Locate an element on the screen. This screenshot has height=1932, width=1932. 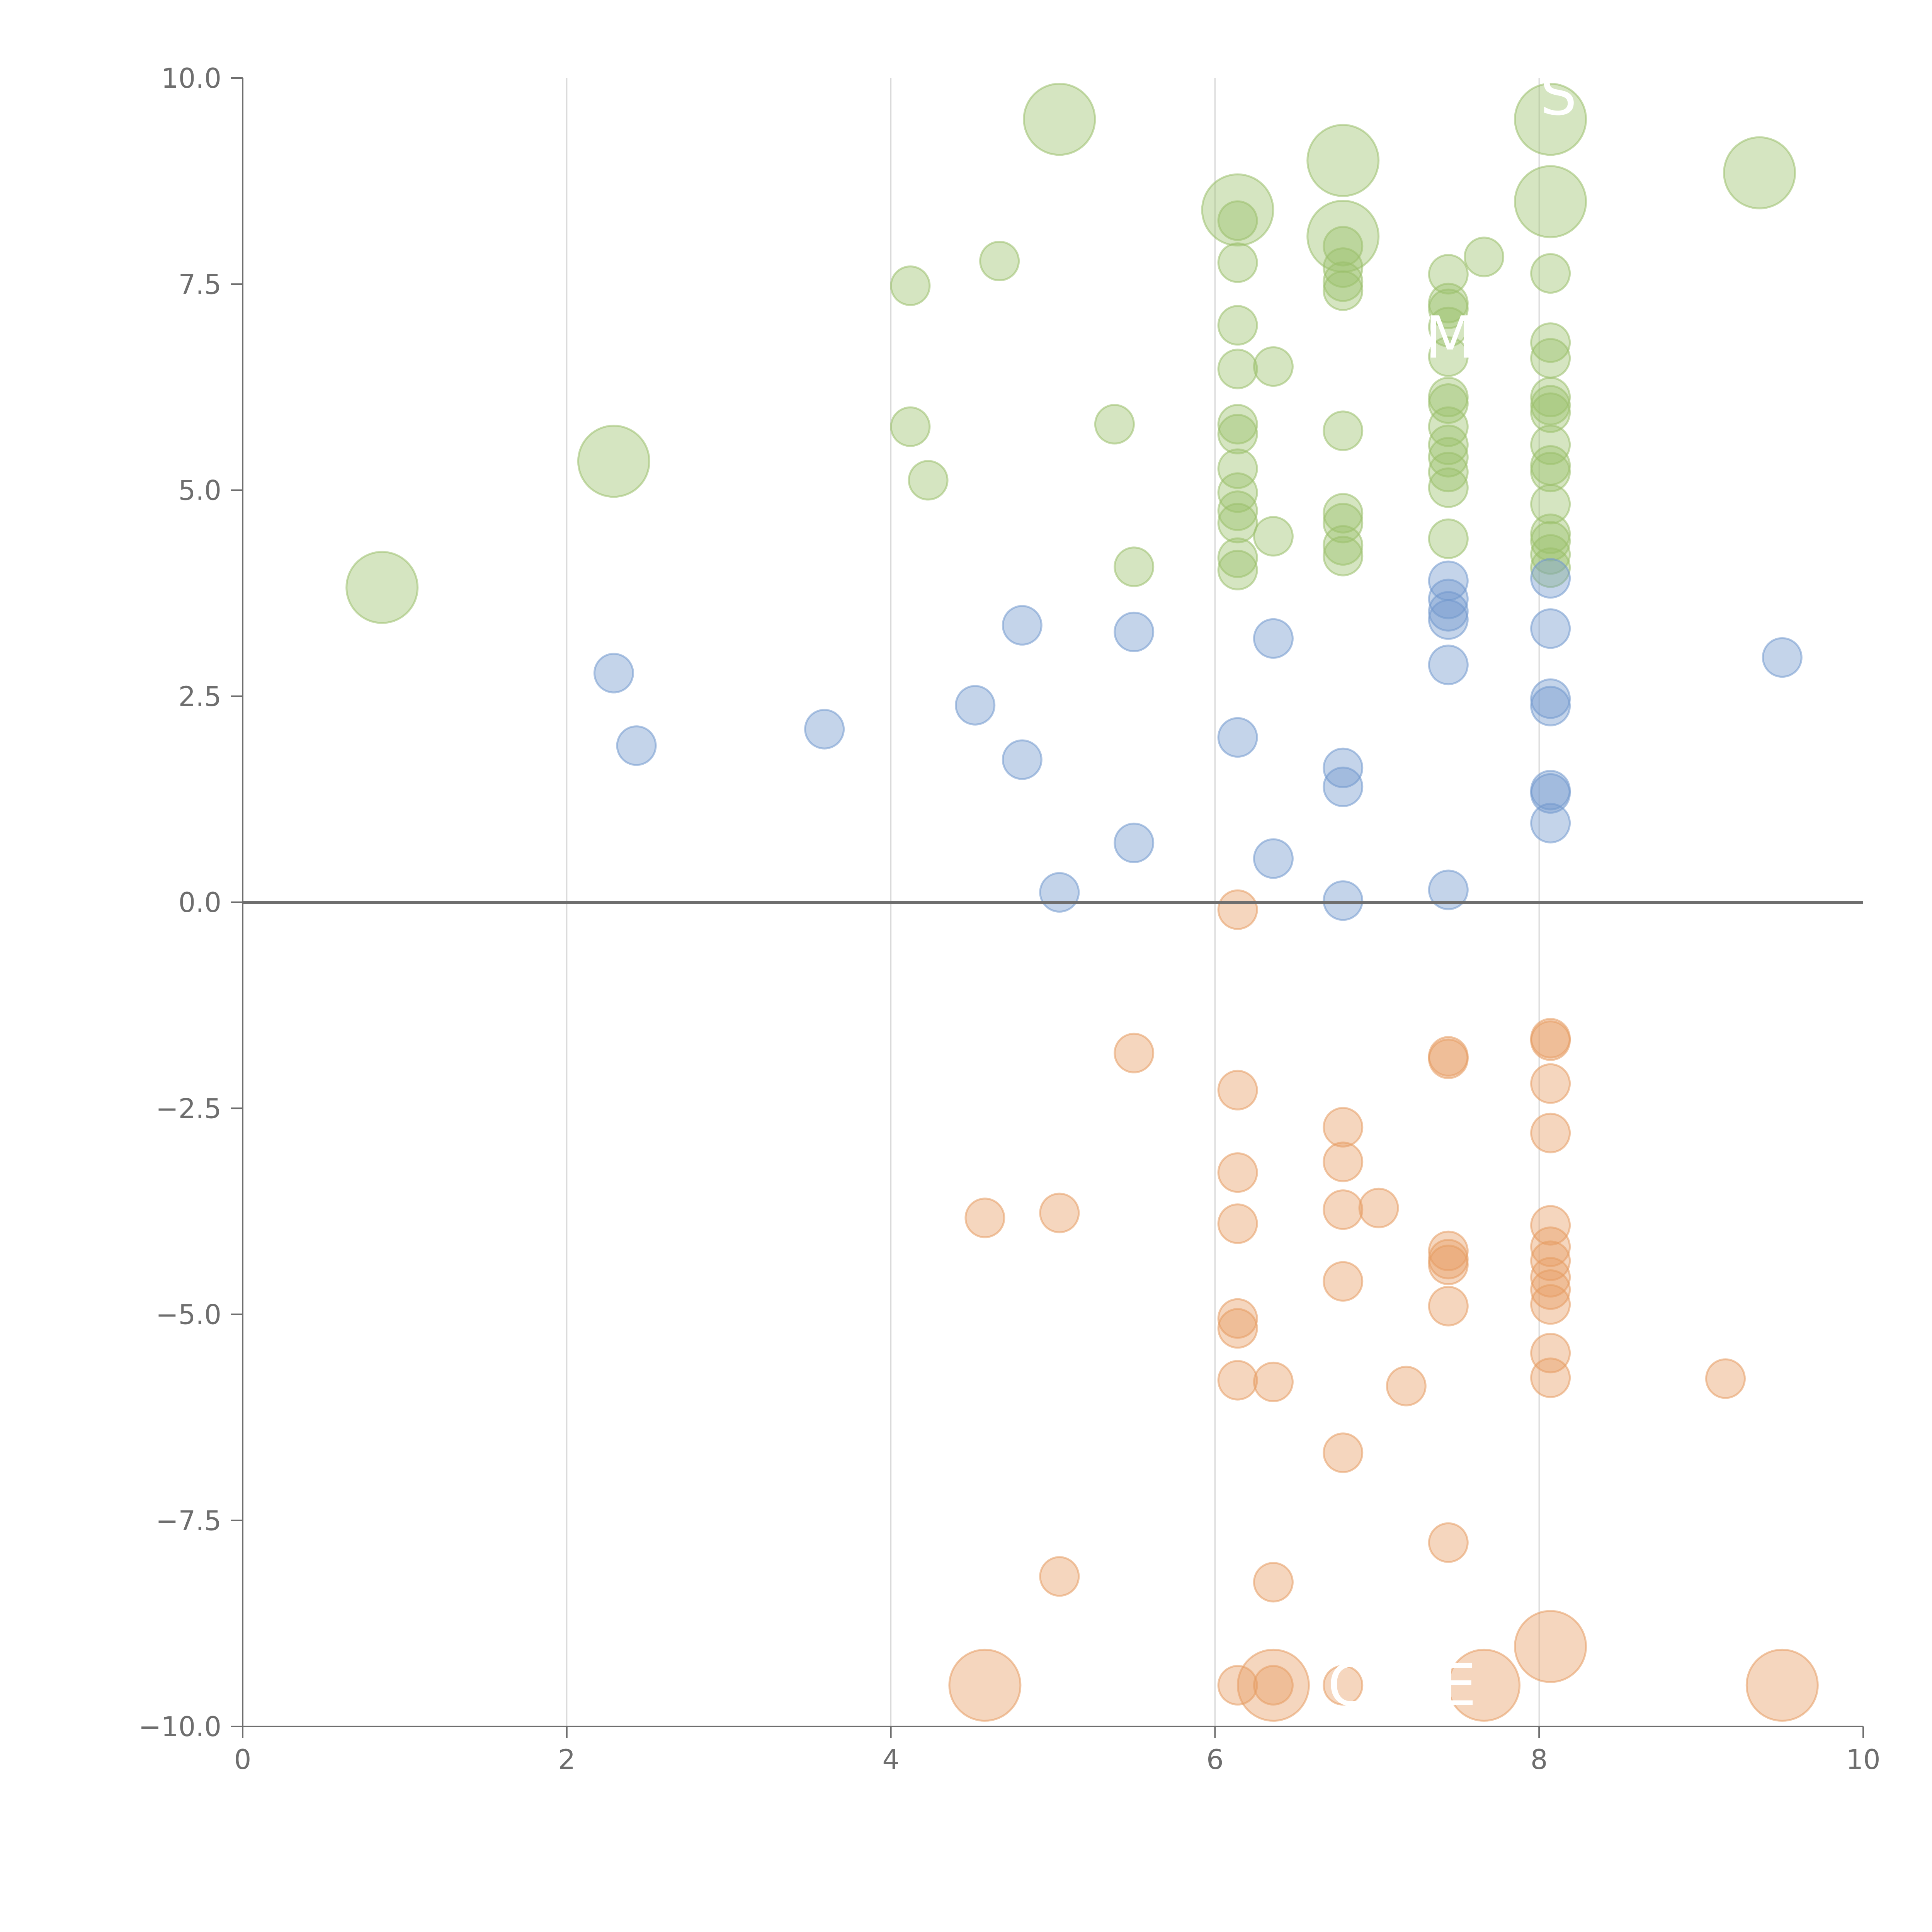
x-tick-label: 8 is located at coordinates (1540, 1760).